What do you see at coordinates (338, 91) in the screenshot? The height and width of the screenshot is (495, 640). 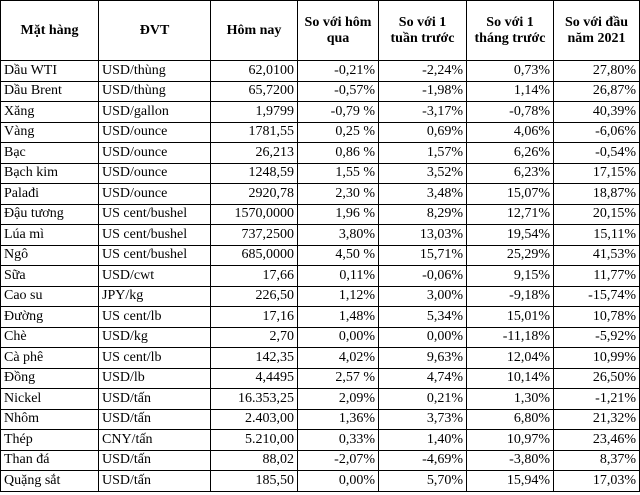 I see `table-cell: -0,57%` at bounding box center [338, 91].